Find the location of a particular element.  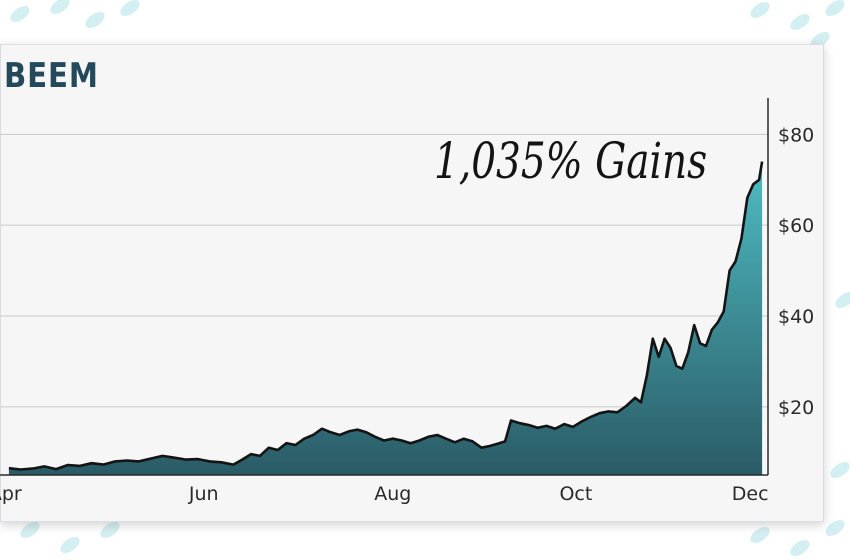

y-tick-label: $20 is located at coordinates (796, 408).